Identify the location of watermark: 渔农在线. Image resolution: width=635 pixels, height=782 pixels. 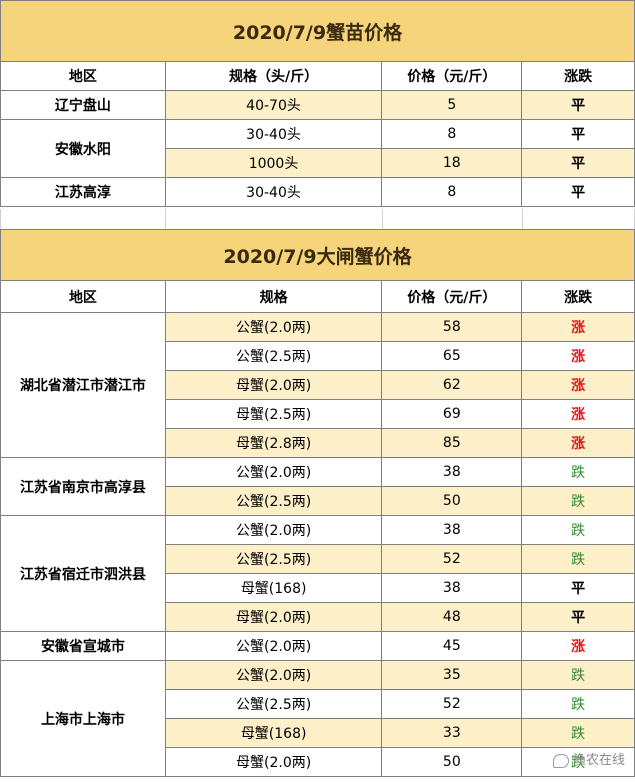
(588, 758).